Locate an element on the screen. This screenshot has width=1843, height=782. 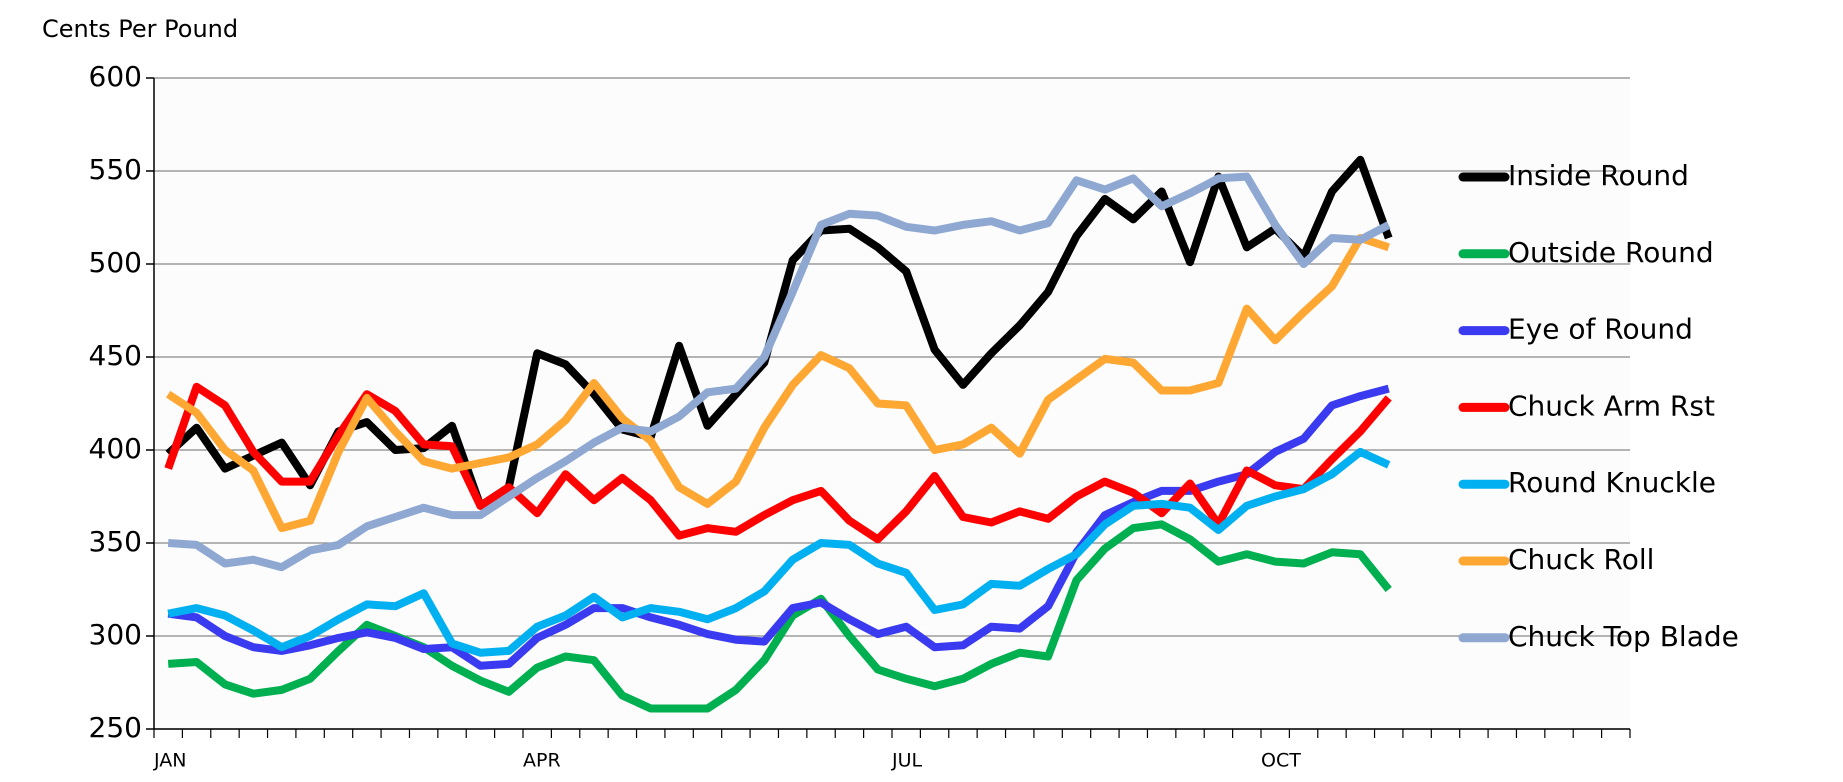
y-tick-label: 600 is located at coordinates (115, 76).